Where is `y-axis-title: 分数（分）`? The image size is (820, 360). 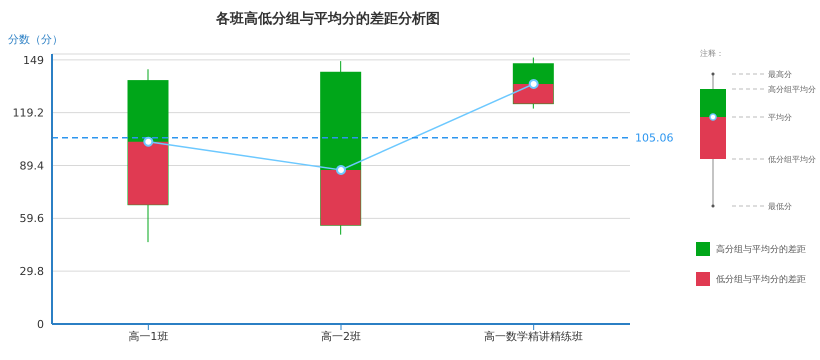 y-axis-title: 分数（分） is located at coordinates (35, 39).